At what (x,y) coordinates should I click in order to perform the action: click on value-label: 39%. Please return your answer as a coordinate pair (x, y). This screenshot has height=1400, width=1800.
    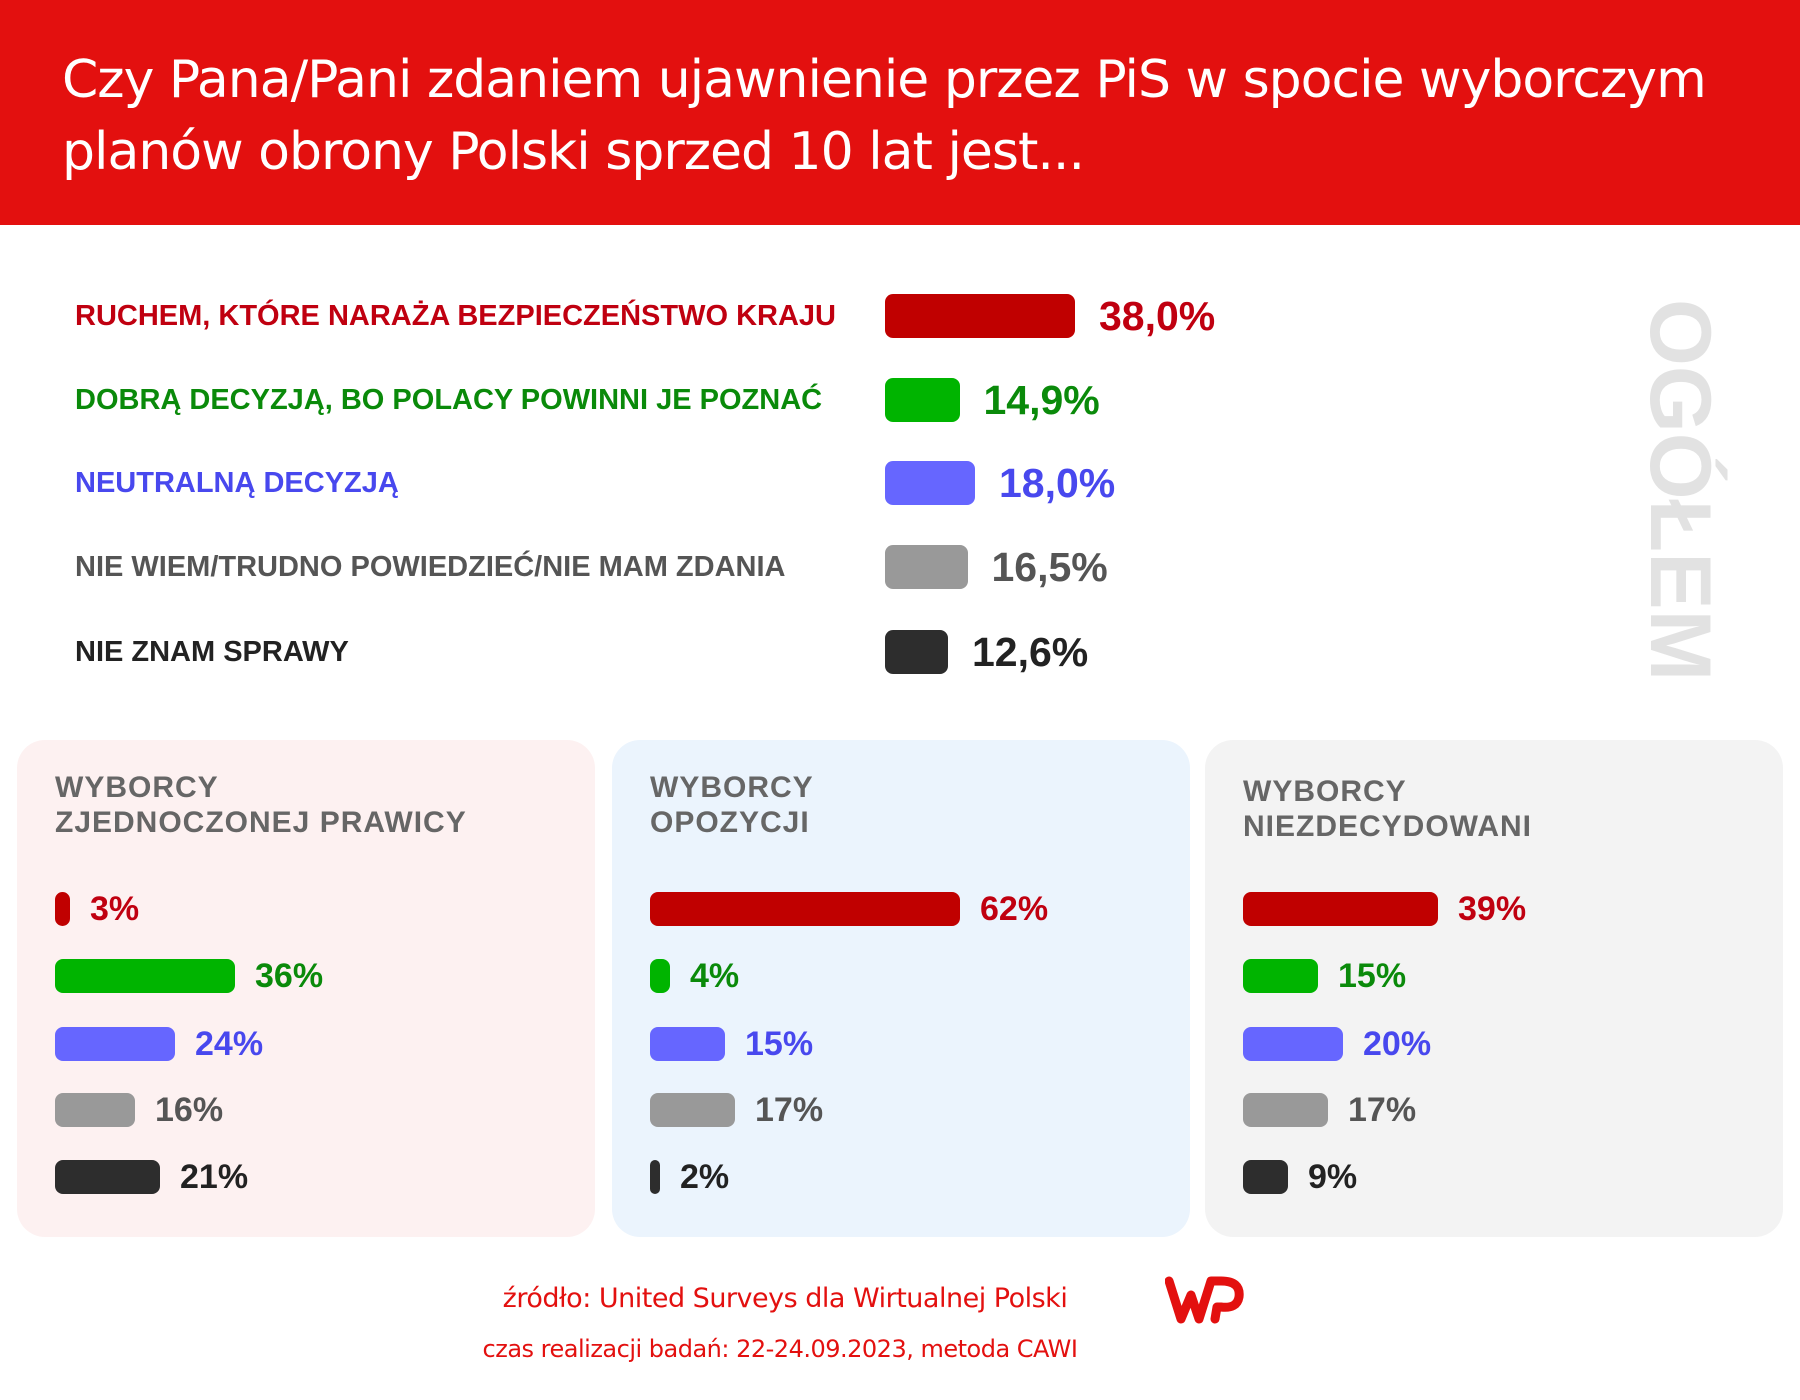
    Looking at the image, I should click on (1492, 909).